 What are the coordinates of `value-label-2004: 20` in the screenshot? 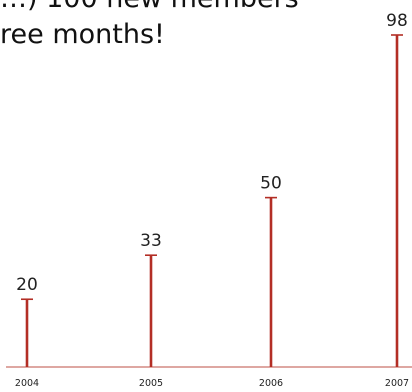 It's located at (27, 285).